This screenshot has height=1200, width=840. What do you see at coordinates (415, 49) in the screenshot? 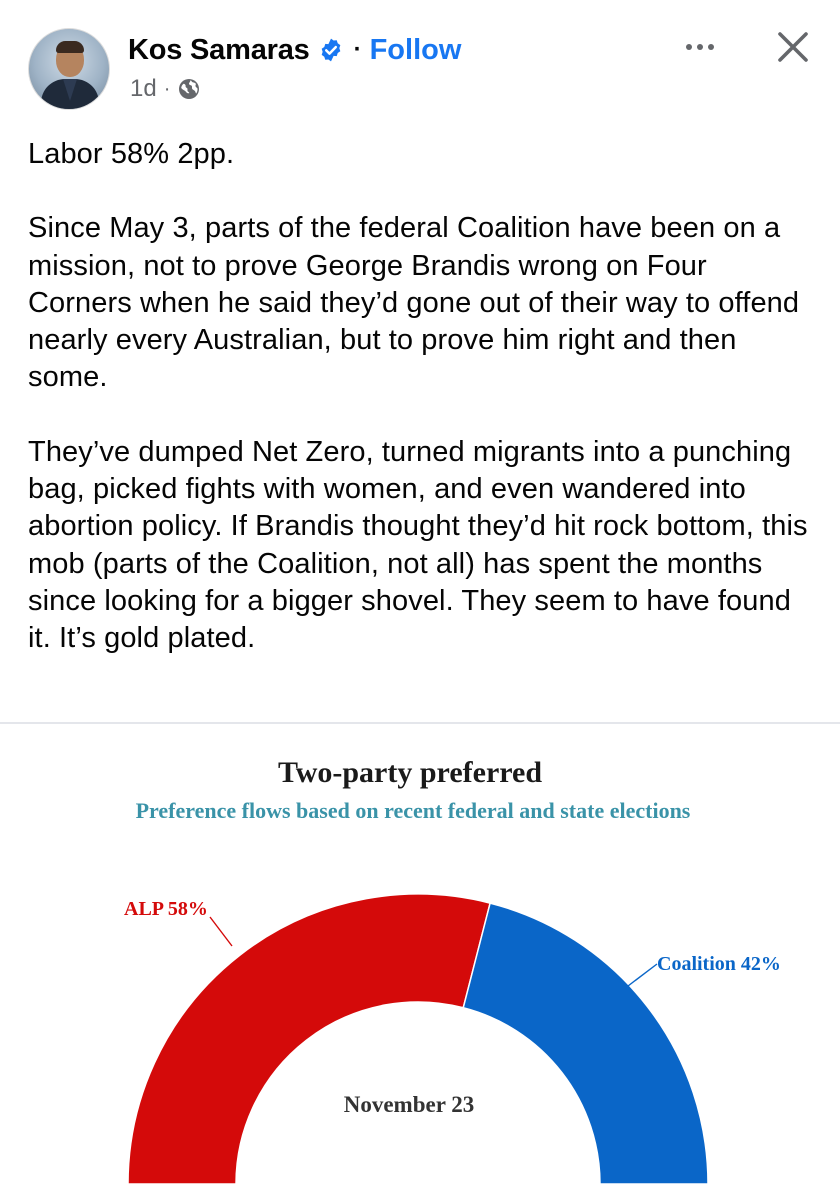
I see `follow-button: Follow` at bounding box center [415, 49].